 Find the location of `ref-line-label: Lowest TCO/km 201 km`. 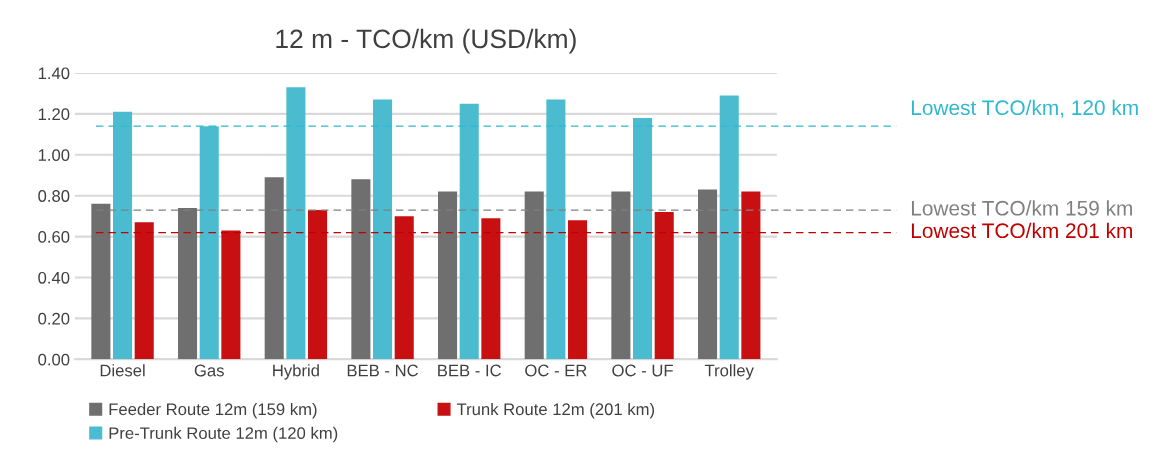

ref-line-label: Lowest TCO/km 201 km is located at coordinates (1021, 230).